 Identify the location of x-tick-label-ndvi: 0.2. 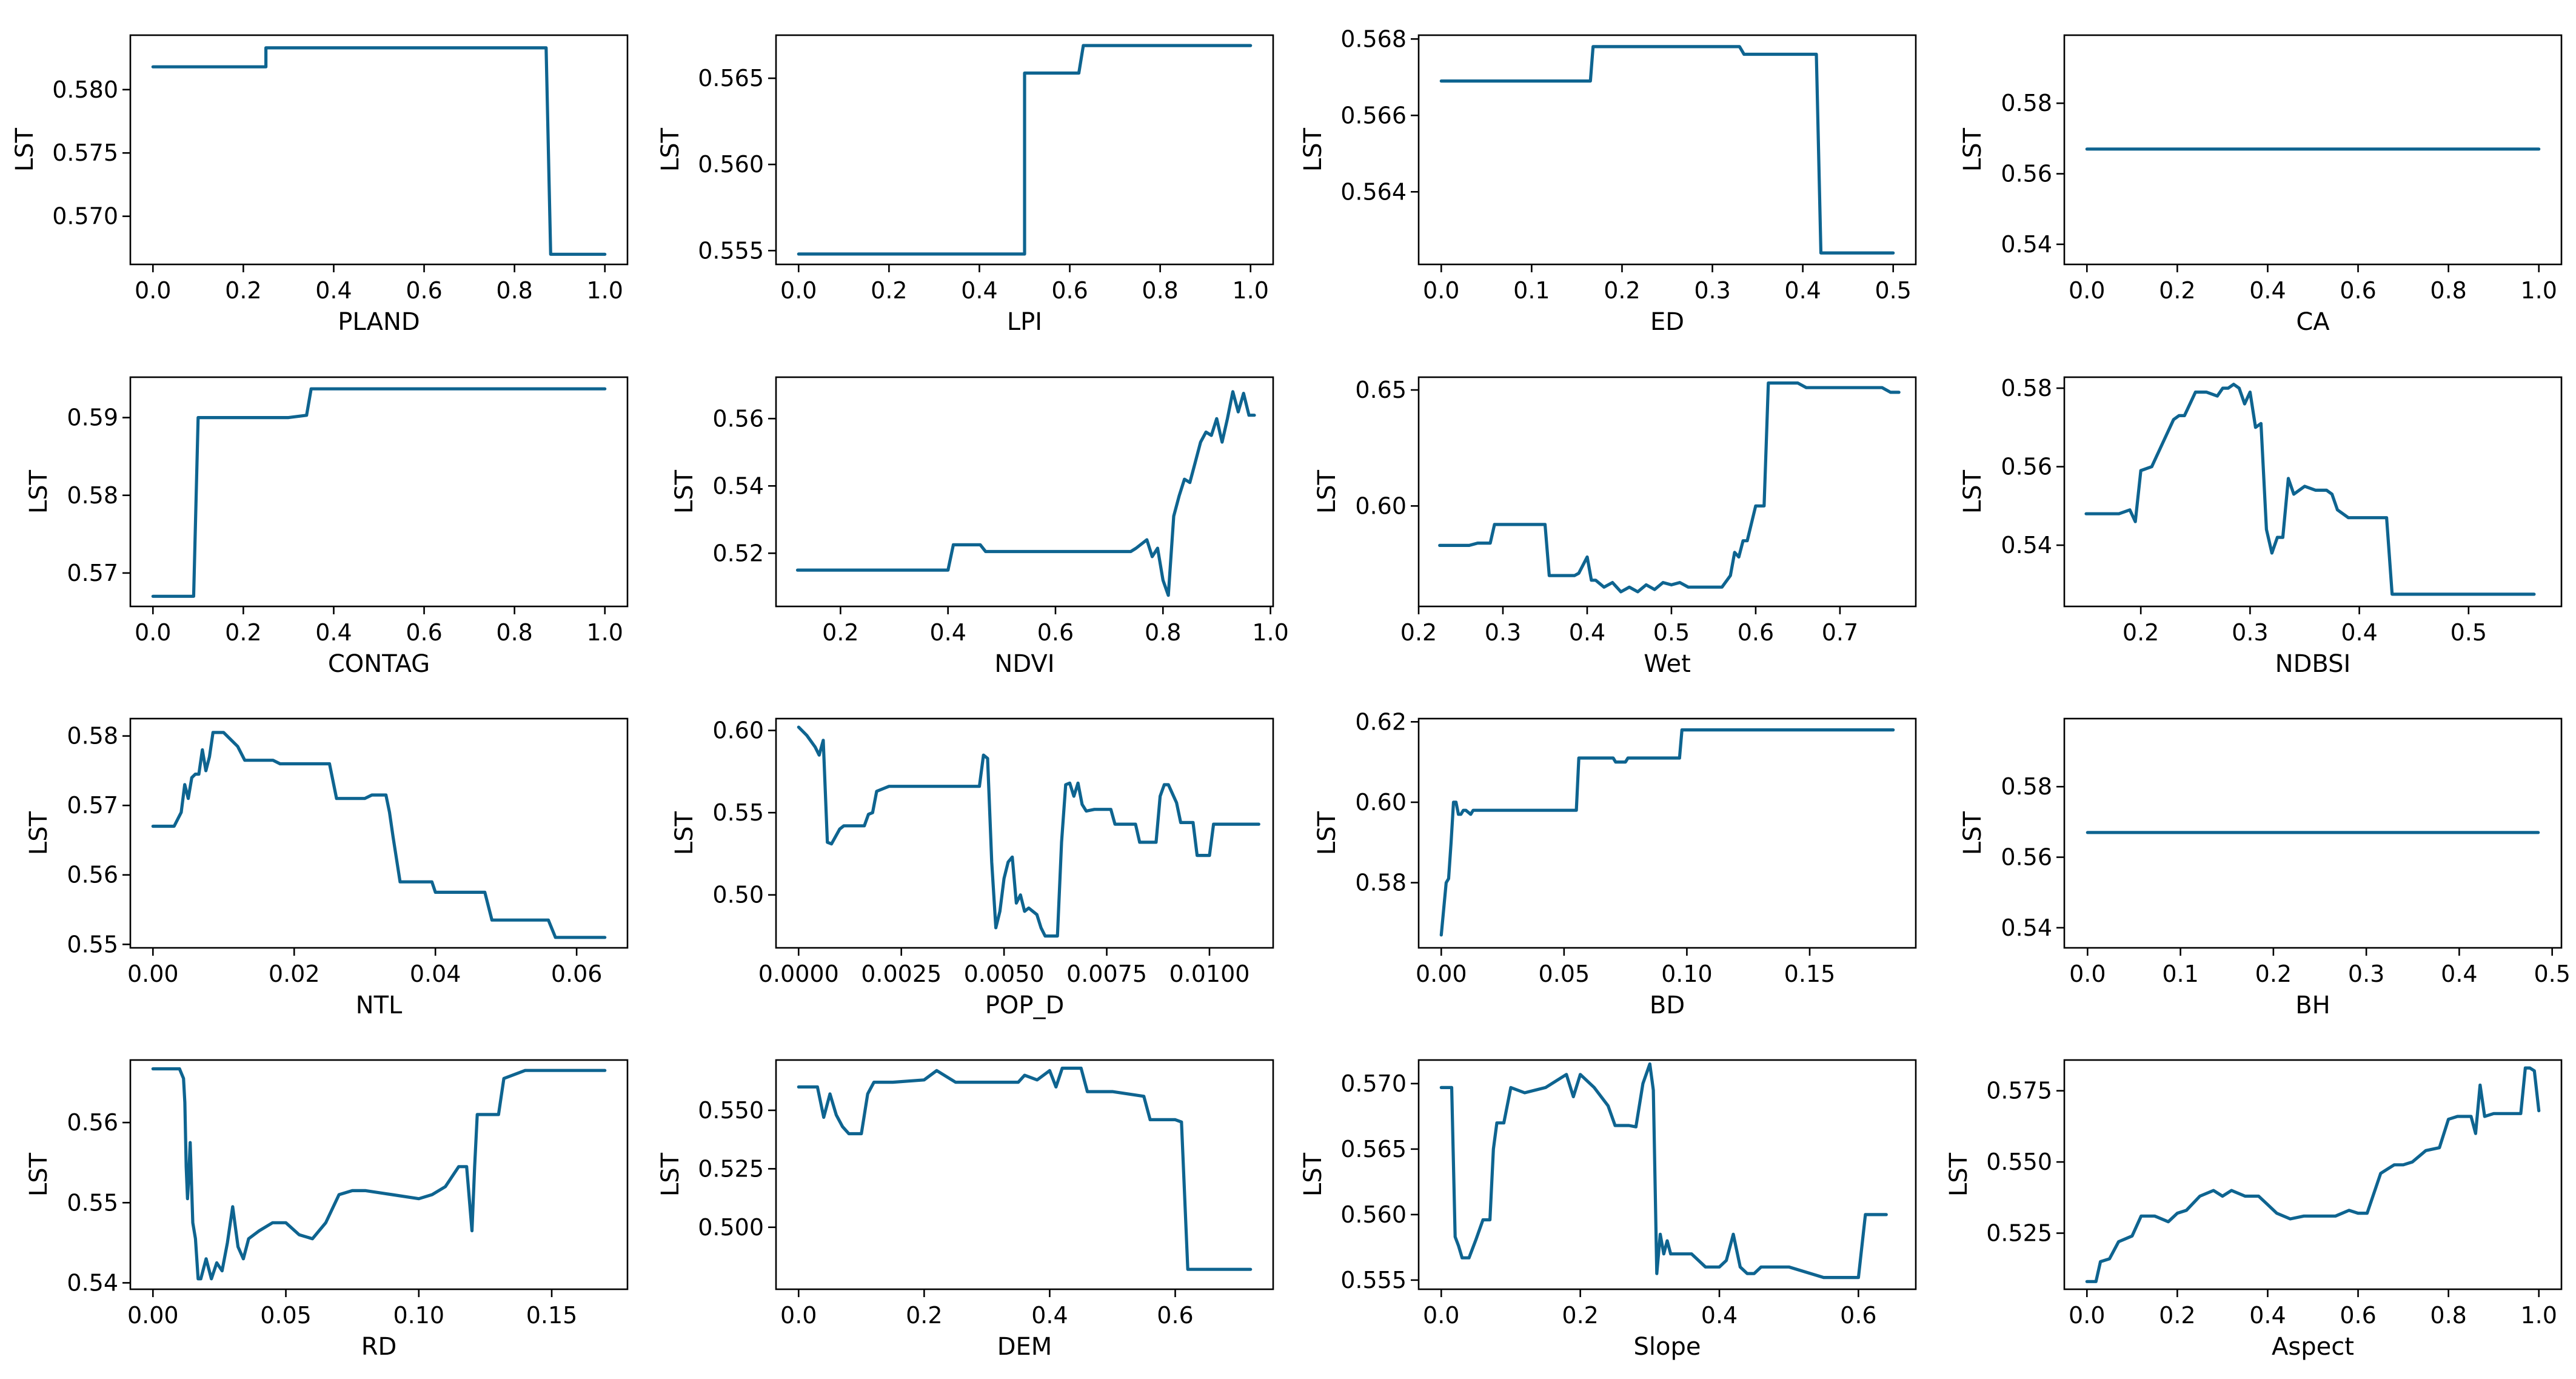
(840, 632).